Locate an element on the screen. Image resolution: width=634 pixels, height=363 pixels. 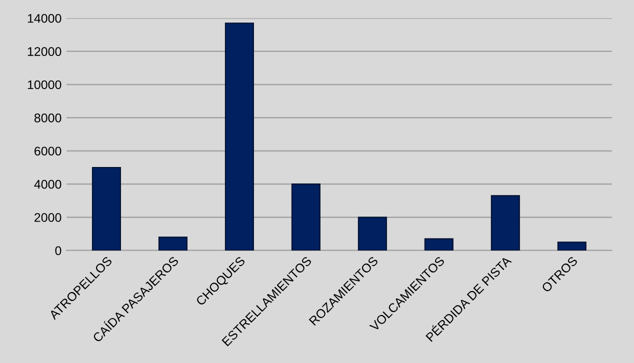
y-tick-label: 12000 is located at coordinates (45, 51).